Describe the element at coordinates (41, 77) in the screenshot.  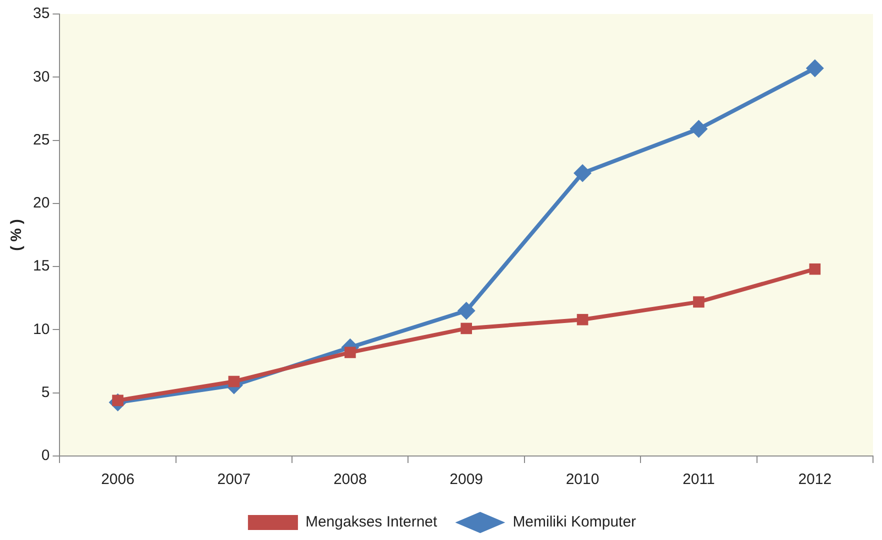
I see `y-tick-label: 30` at that location.